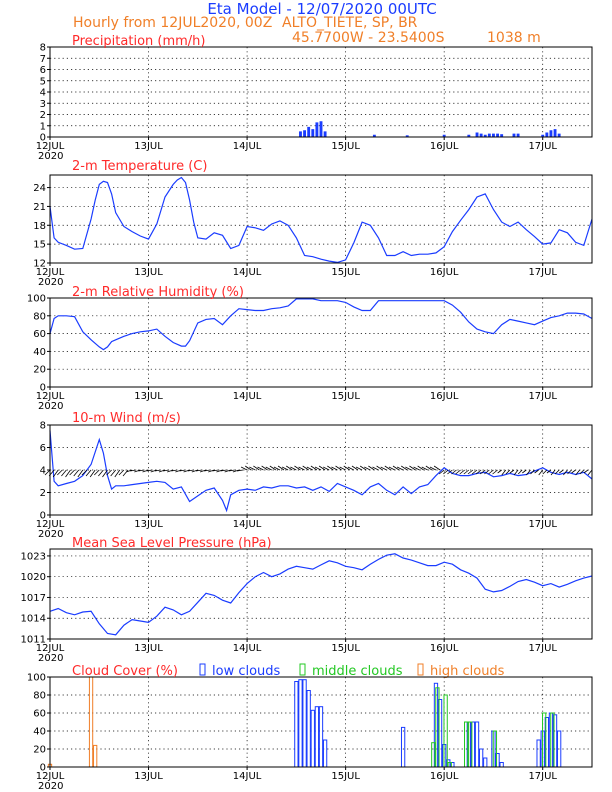 This screenshot has width=612, height=792. What do you see at coordinates (50, 406) in the screenshot?
I see `humidity-year-label: 2020` at bounding box center [50, 406].